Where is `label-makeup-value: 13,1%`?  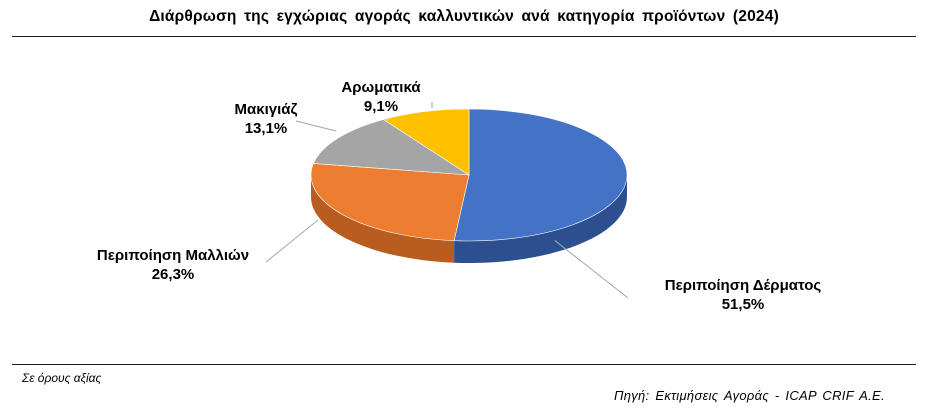
label-makeup-value: 13,1% is located at coordinates (266, 128).